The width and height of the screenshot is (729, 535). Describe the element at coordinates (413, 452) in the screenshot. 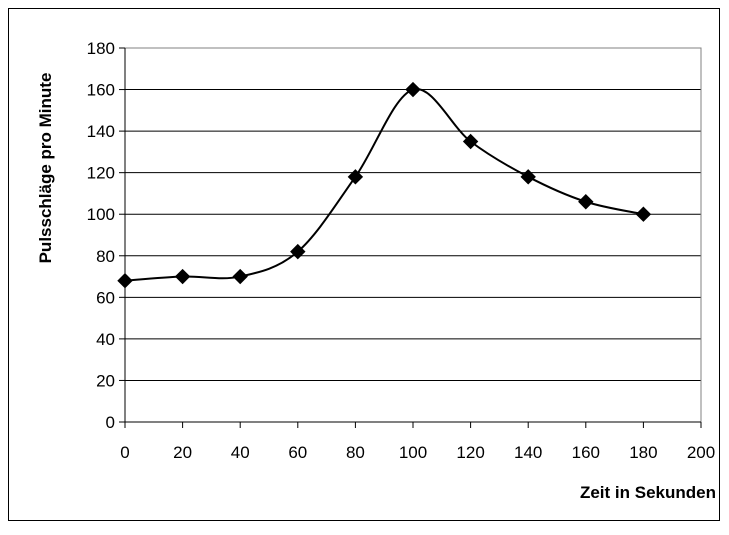

I see `x-tick-label: 100` at that location.